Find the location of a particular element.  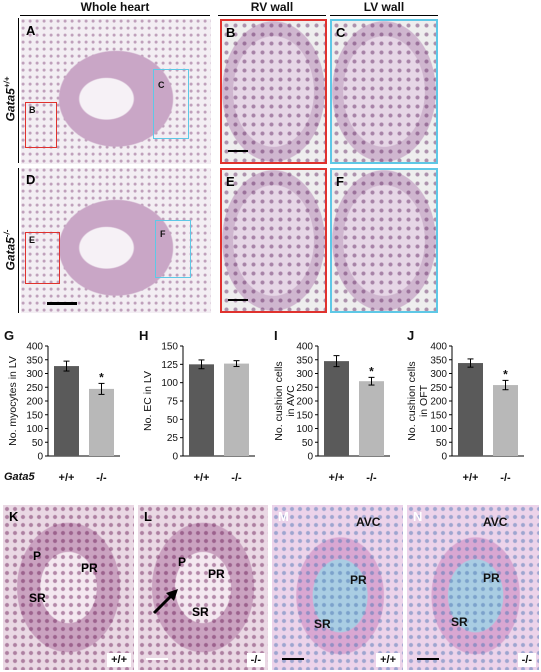

panel-g-label: G is located at coordinates (9, 335).